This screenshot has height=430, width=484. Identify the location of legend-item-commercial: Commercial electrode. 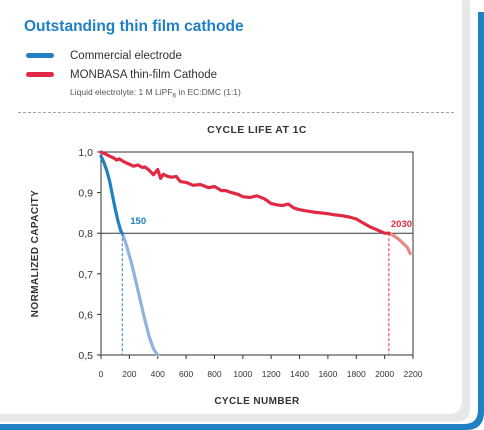
(133, 55).